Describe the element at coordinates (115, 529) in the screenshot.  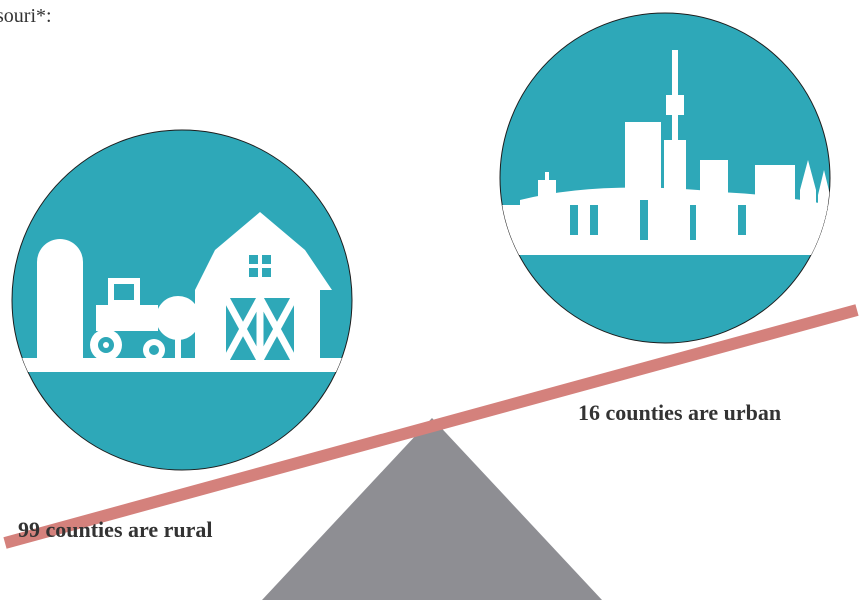
I see `rural-label: 99 counties are rural` at that location.